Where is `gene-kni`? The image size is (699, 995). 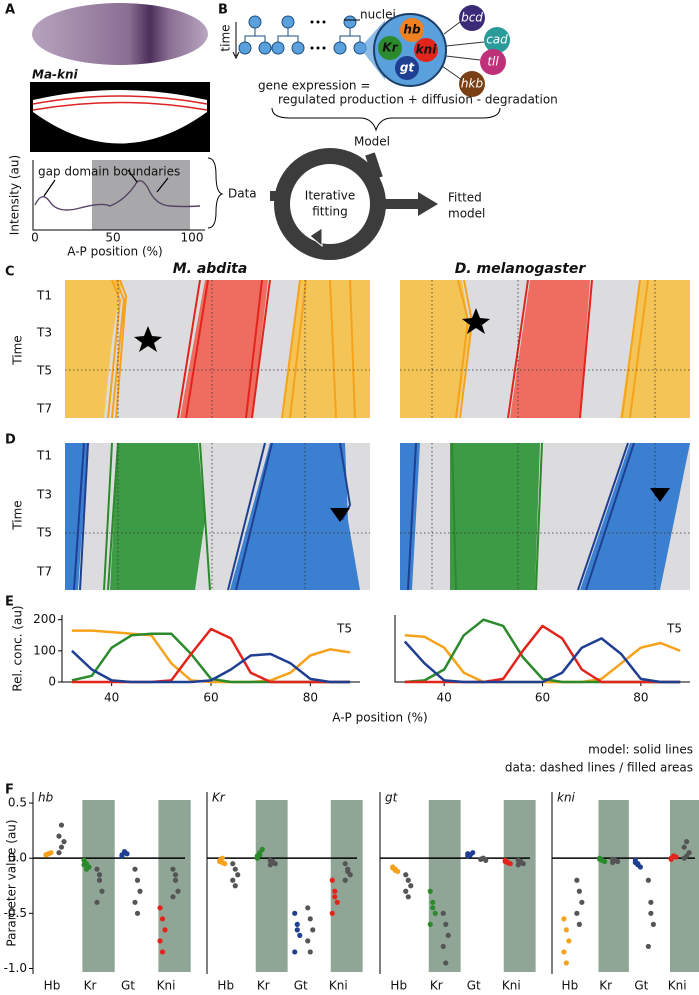 gene-kni is located at coordinates (426, 50).